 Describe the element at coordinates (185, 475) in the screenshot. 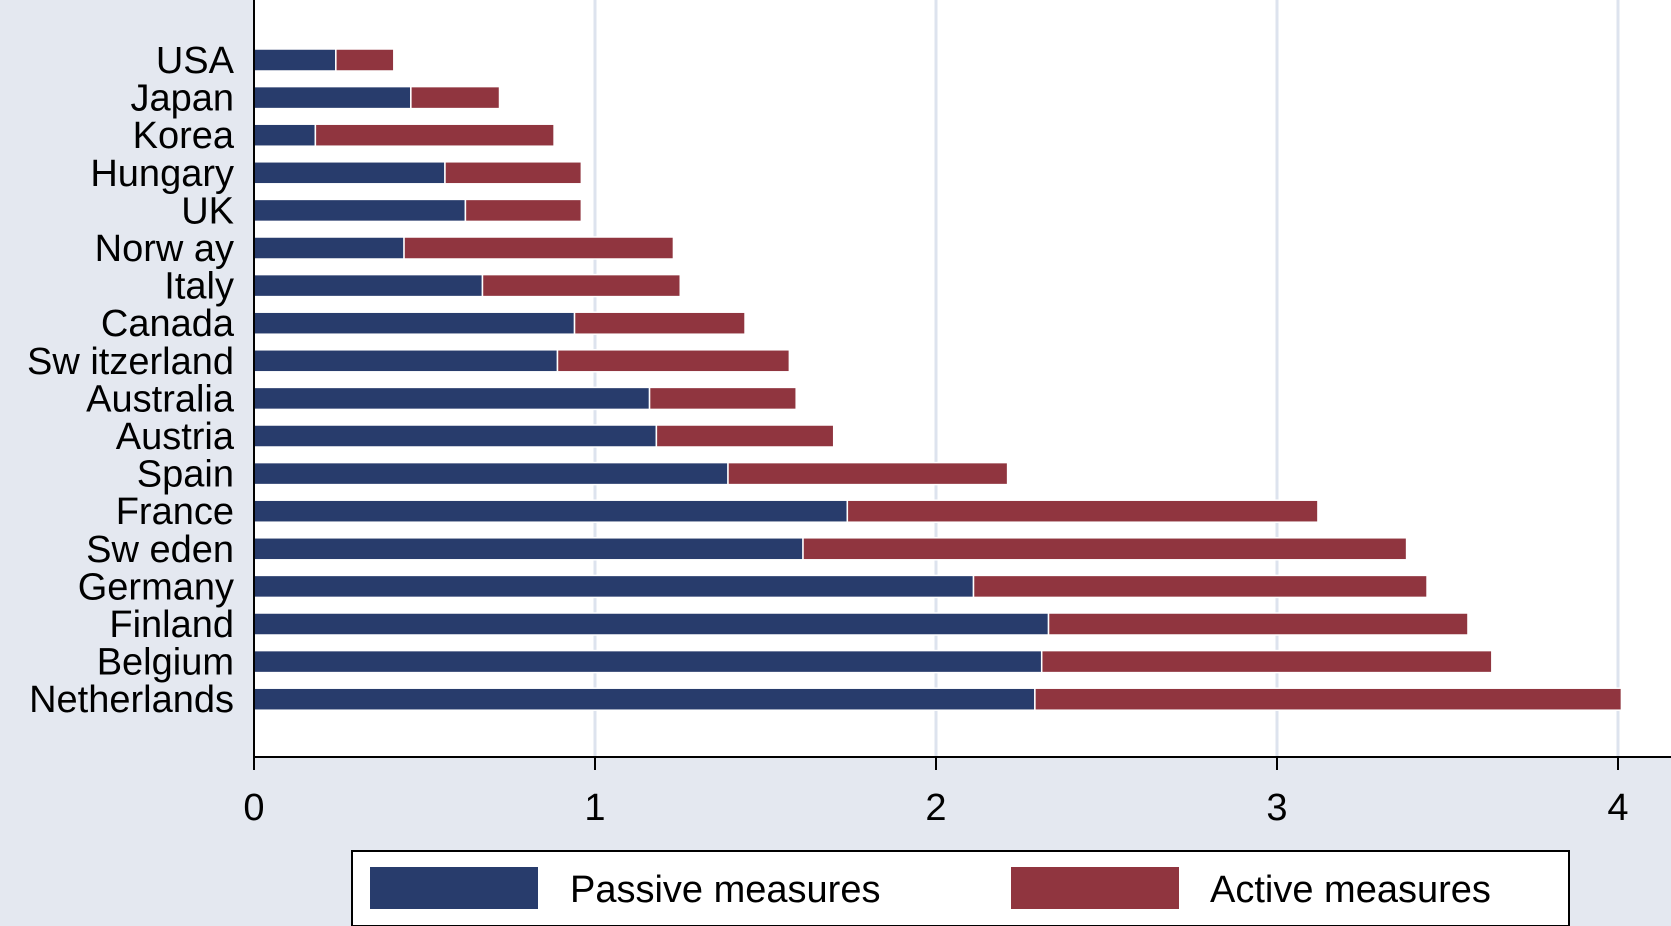

I see `category-label: Spain` at that location.